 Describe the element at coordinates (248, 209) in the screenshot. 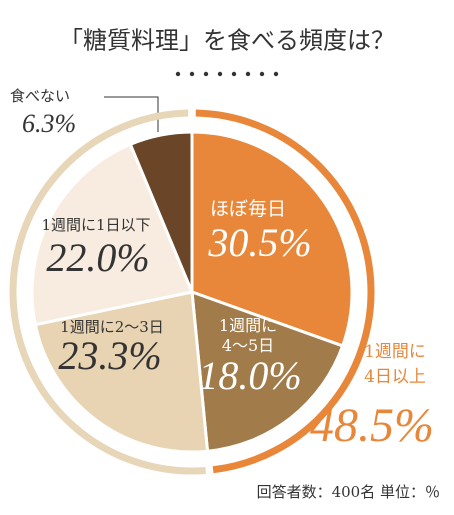

I see `slice-label: ほぼ毎日` at that location.